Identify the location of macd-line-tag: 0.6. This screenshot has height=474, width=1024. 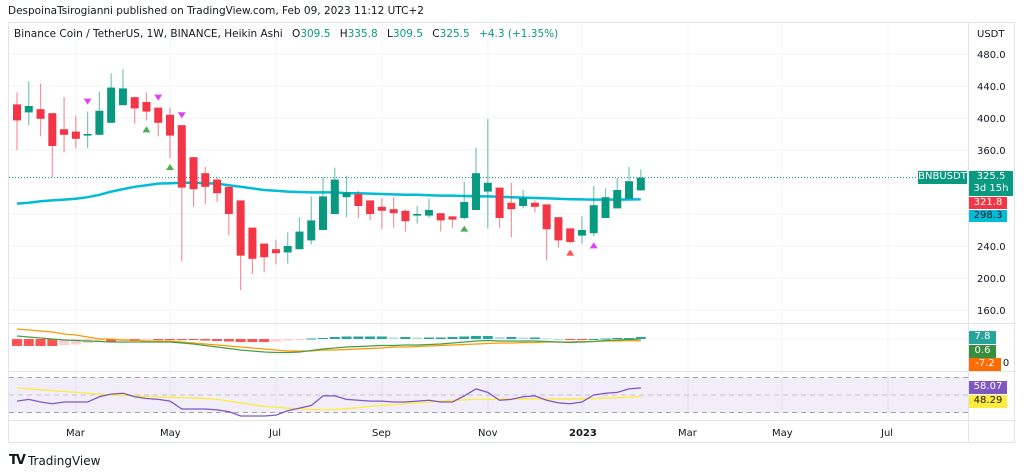
(982, 351).